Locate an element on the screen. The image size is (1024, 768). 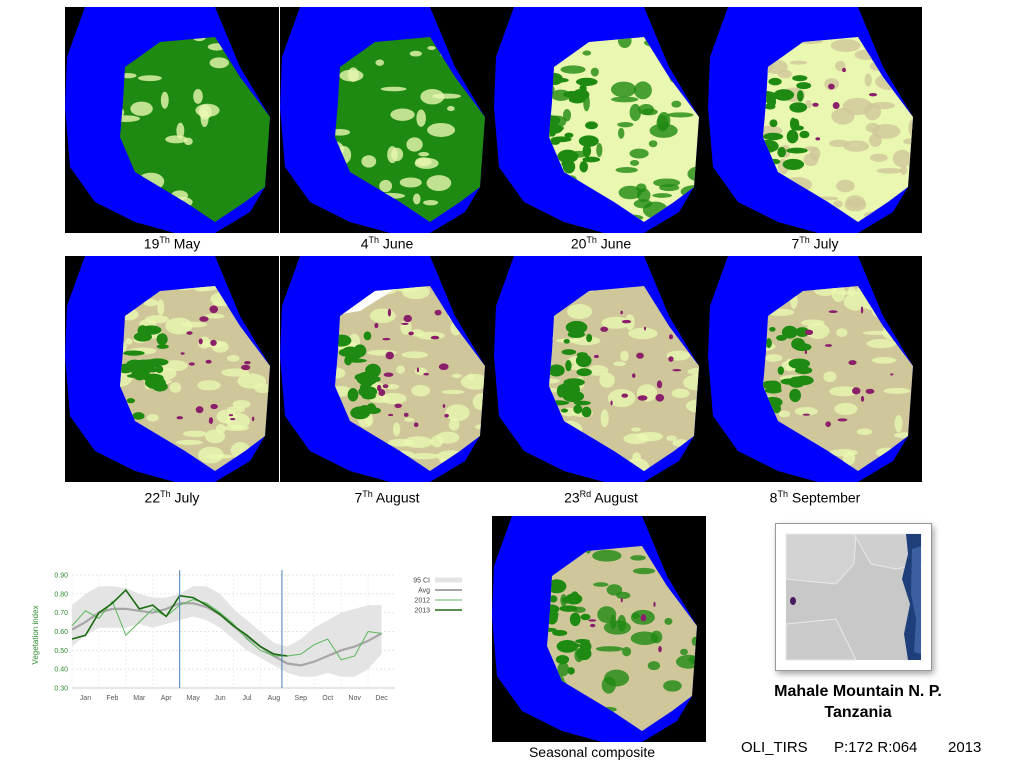
site-title: Mahale Mountain N. P. Tanzania is located at coordinates (858, 702).